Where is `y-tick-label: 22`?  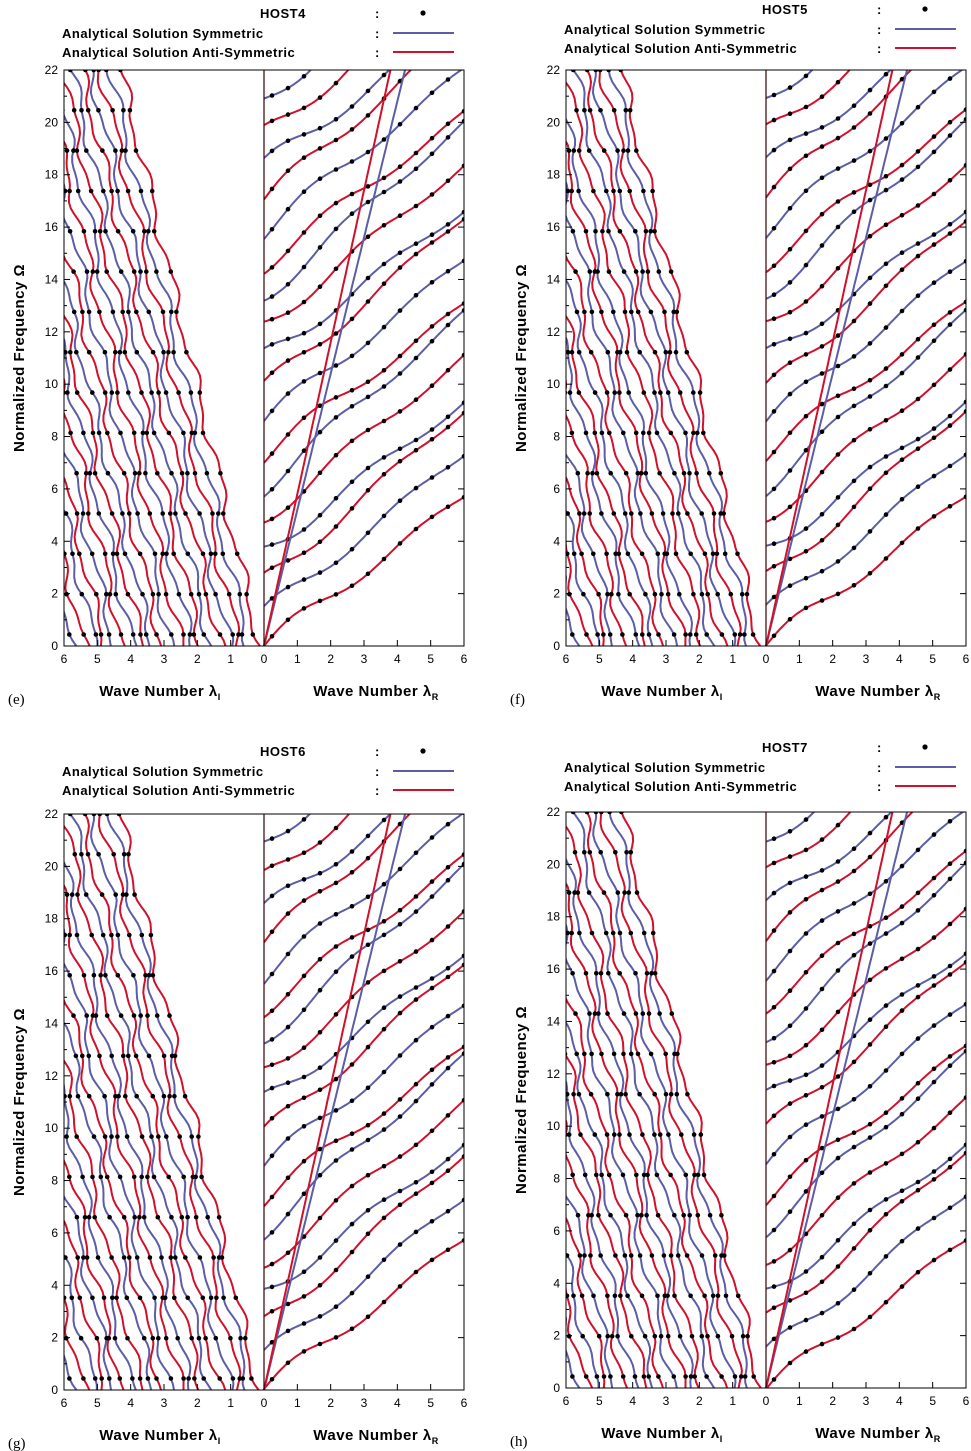
y-tick-label: 22 is located at coordinates (554, 812).